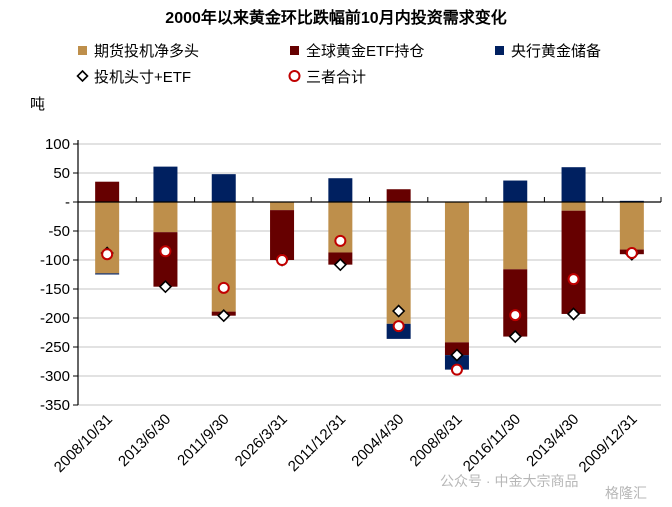 The width and height of the screenshot is (672, 507). What do you see at coordinates (509, 481) in the screenshot?
I see `watermark-left: 公众号 · 中金大宗商品` at bounding box center [509, 481].